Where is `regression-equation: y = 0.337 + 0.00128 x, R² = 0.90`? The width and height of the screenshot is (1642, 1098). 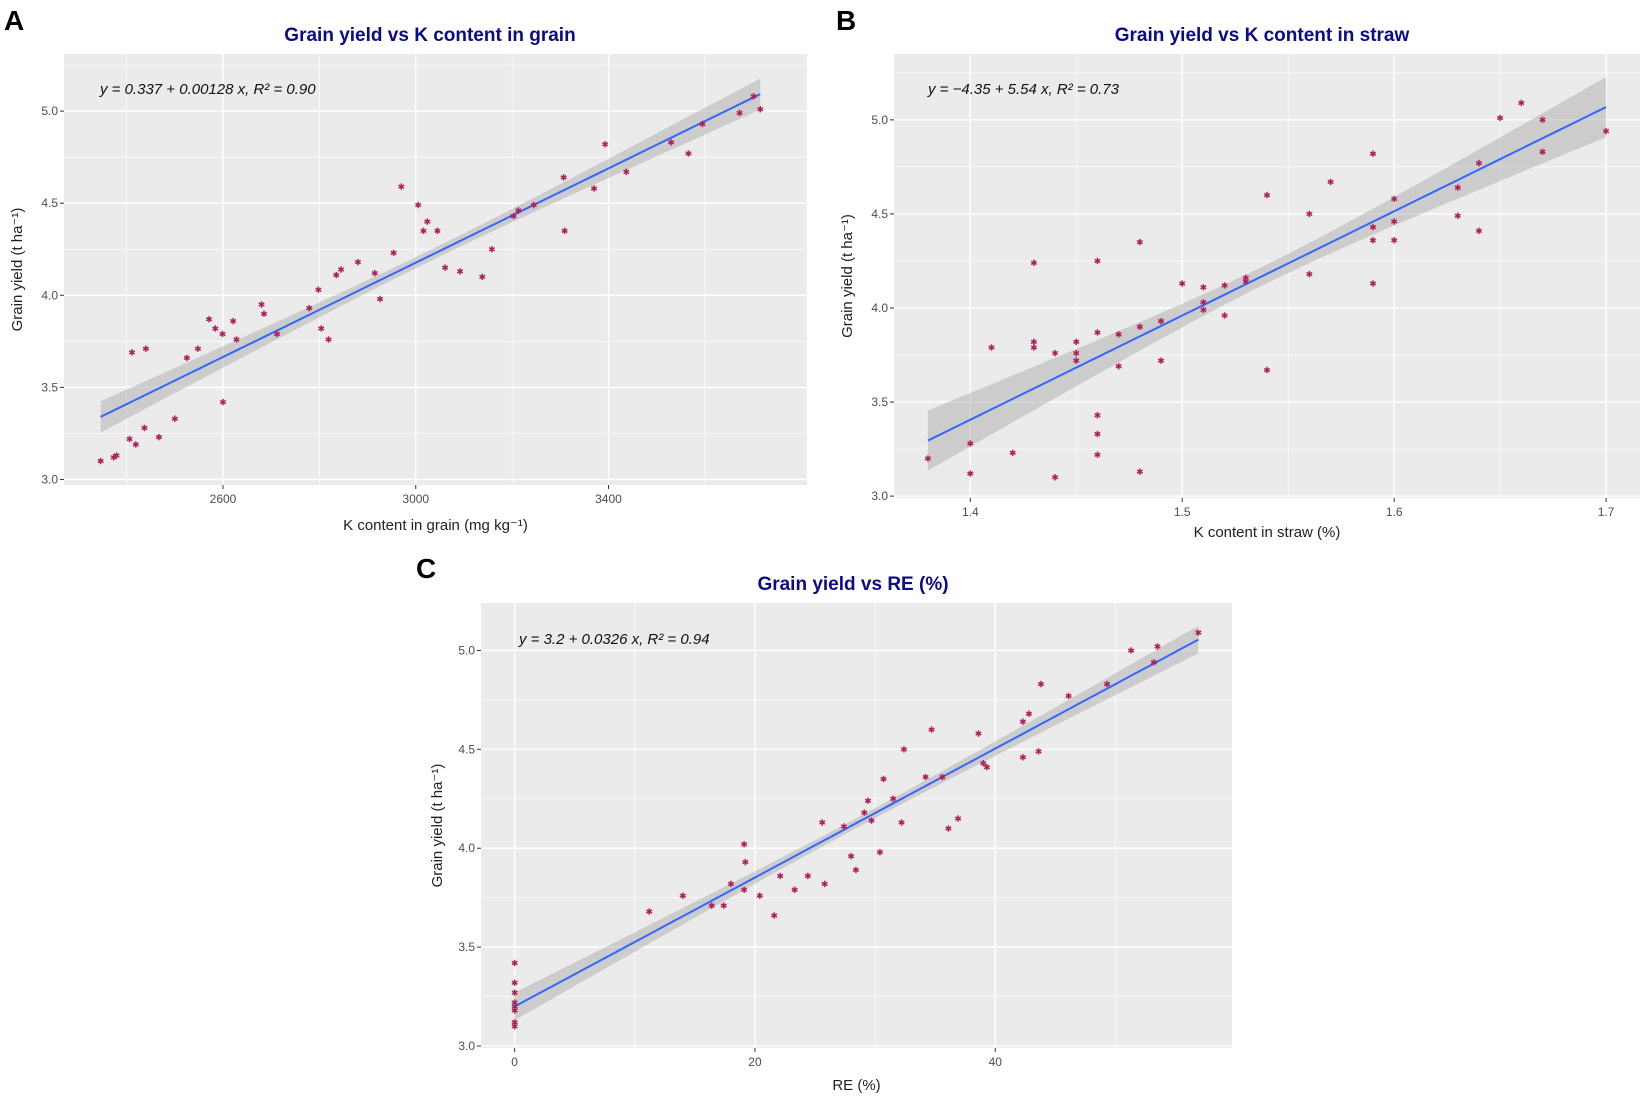
regression-equation: y = 0.337 + 0.00128 x, R² = 0.90 is located at coordinates (207, 89).